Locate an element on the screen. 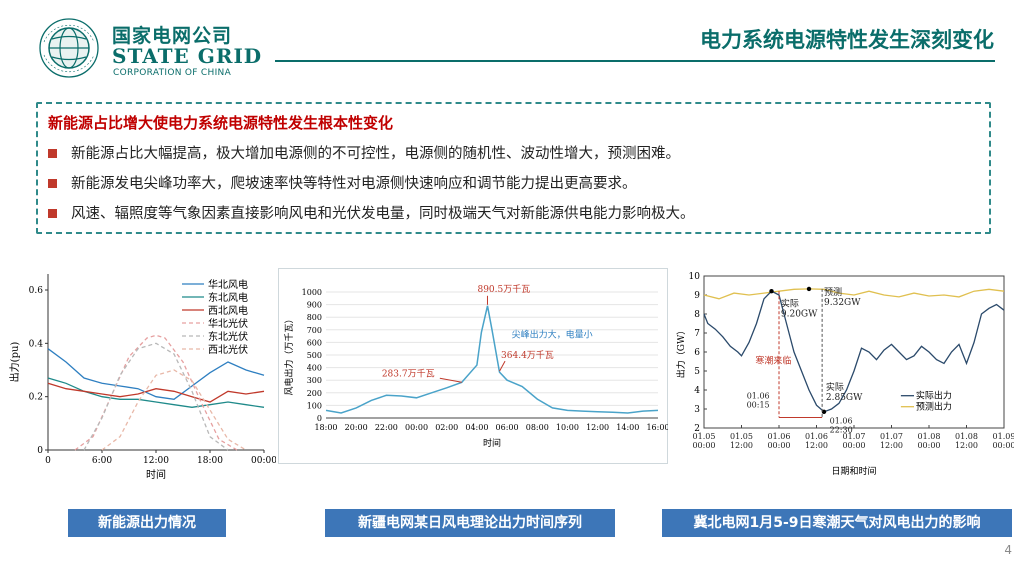 The height and width of the screenshot is (576, 1024). legend-label: 实际出力 is located at coordinates (934, 396).